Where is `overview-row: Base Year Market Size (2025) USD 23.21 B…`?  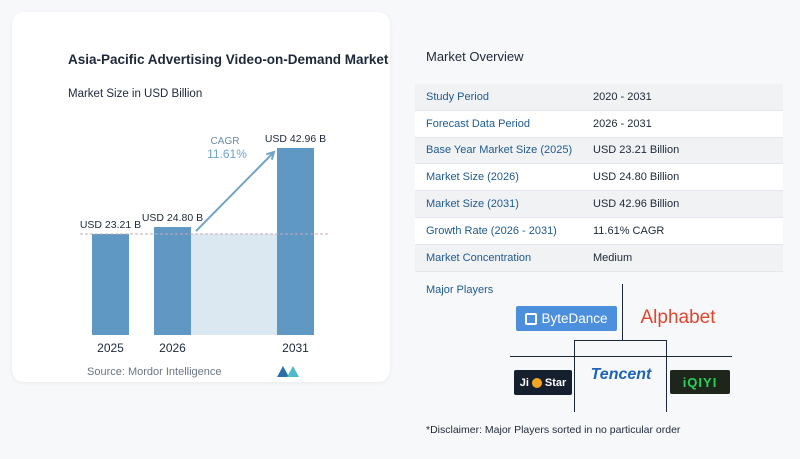 overview-row: Base Year Market Size (2025) USD 23.21 B… is located at coordinates (599, 151).